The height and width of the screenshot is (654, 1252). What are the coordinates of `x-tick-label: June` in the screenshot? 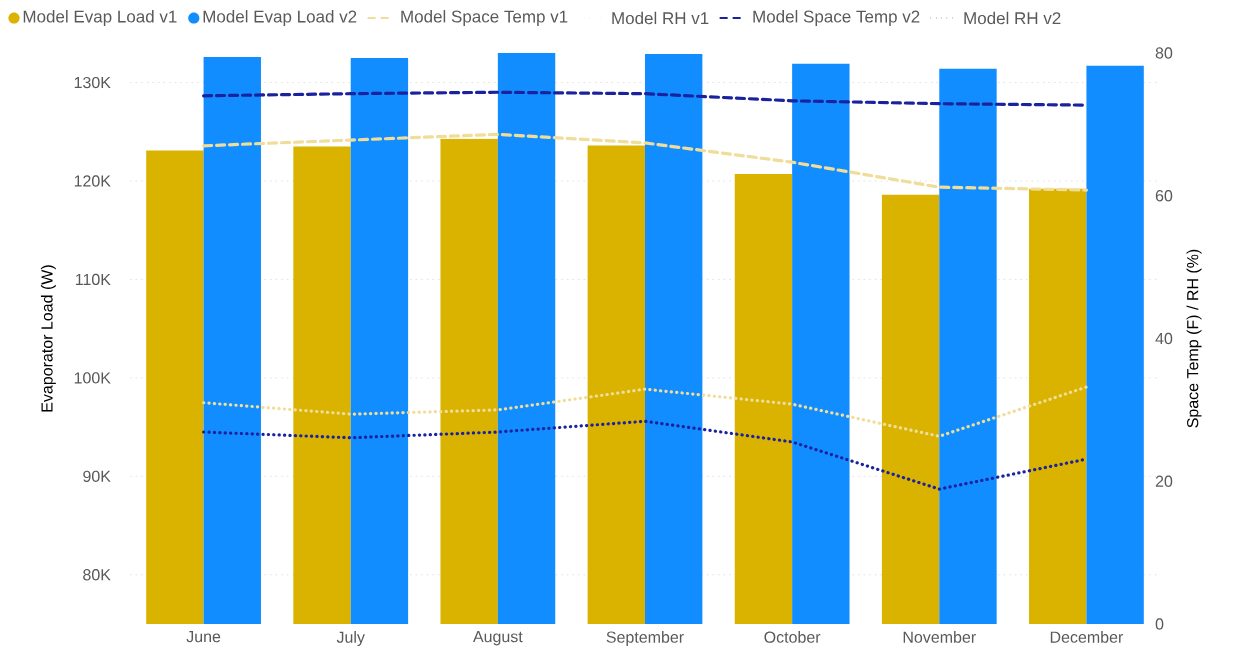 It's located at (203, 637).